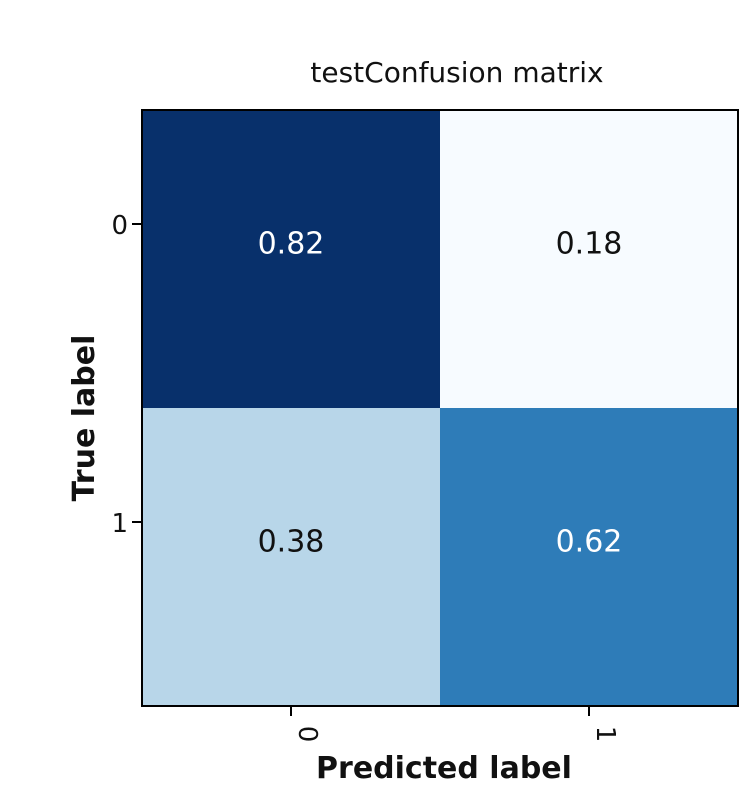 This screenshot has height=790, width=756. I want to click on x-tick-label: 1, so click(605, 734).